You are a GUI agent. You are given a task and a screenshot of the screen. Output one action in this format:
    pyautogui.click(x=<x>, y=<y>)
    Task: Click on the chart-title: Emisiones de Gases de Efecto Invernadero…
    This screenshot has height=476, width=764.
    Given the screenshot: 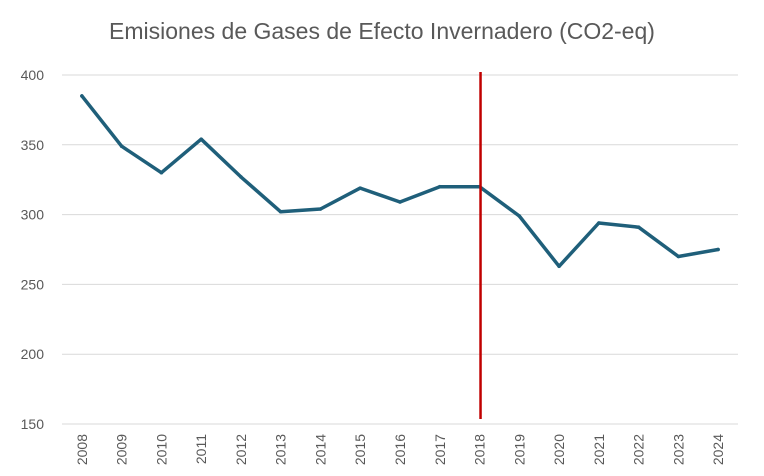 What is the action you would take?
    pyautogui.click(x=382, y=31)
    